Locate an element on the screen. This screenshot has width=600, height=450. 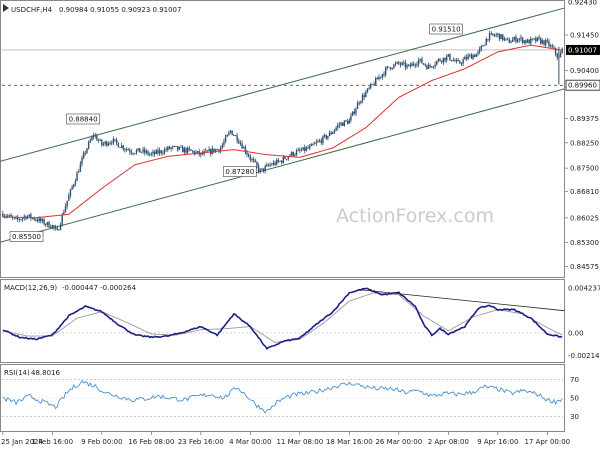
price-annotation: 0.91510 is located at coordinates (446, 29).